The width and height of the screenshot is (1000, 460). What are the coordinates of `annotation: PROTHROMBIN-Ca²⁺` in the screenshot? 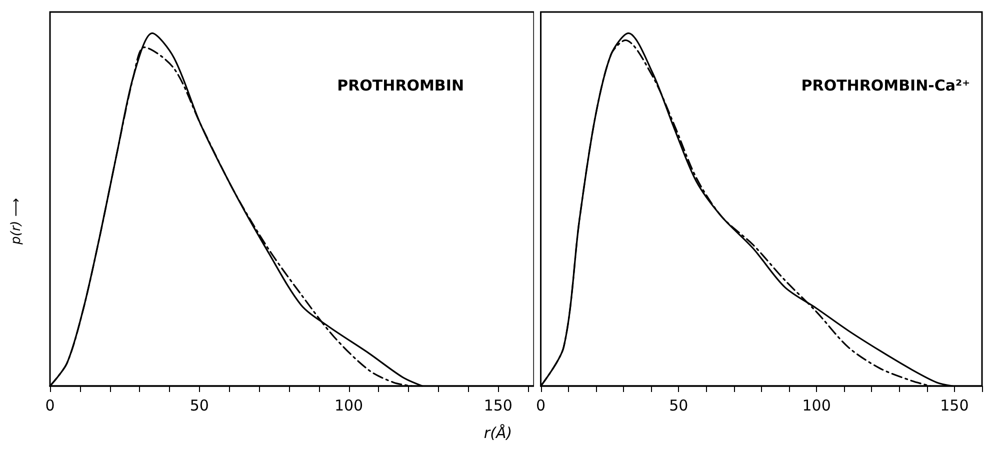 It's located at (885, 85).